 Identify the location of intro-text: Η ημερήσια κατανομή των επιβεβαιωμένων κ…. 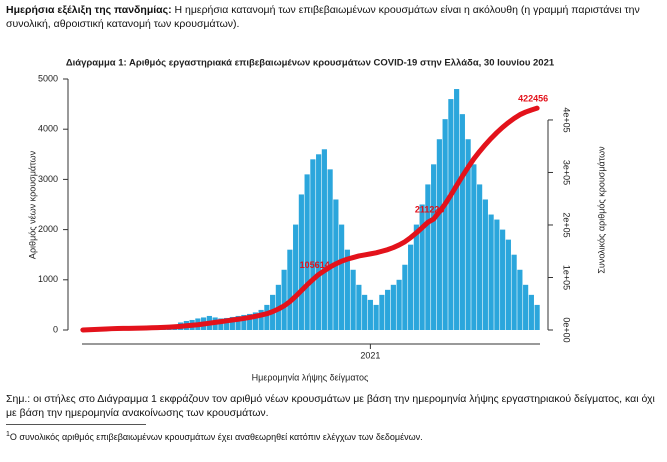
(323, 17).